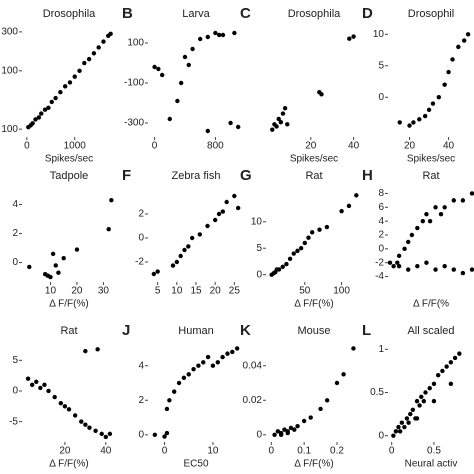 This screenshot has width=474, height=474. I want to click on x-tick-label: 10, so click(51, 291).